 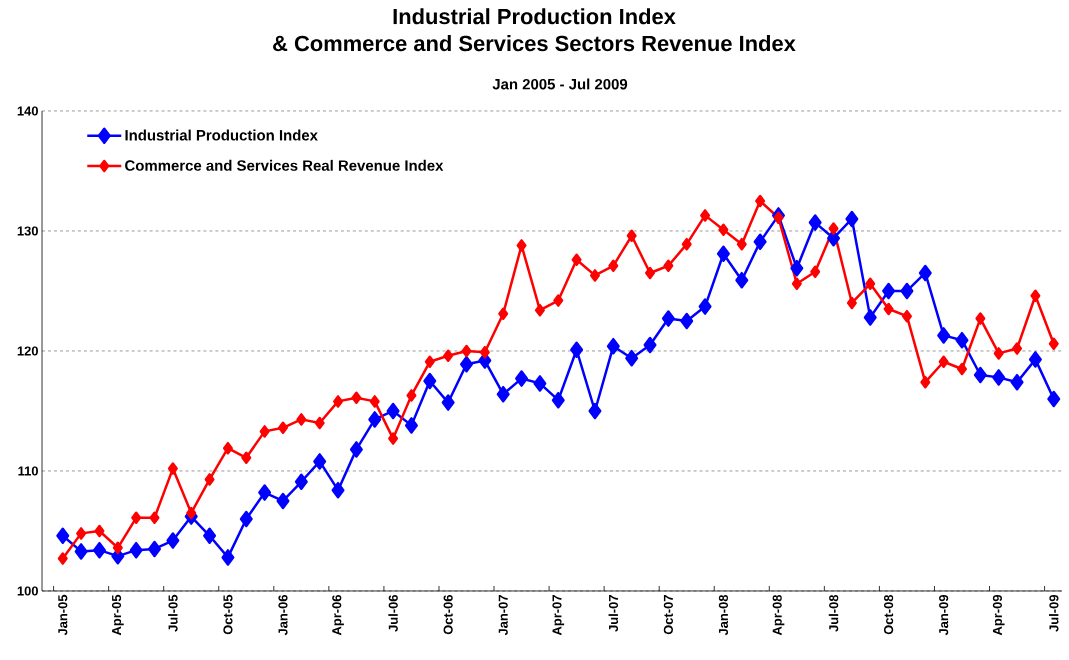 I want to click on x-tick-label: Oct-07, so click(x=668, y=615).